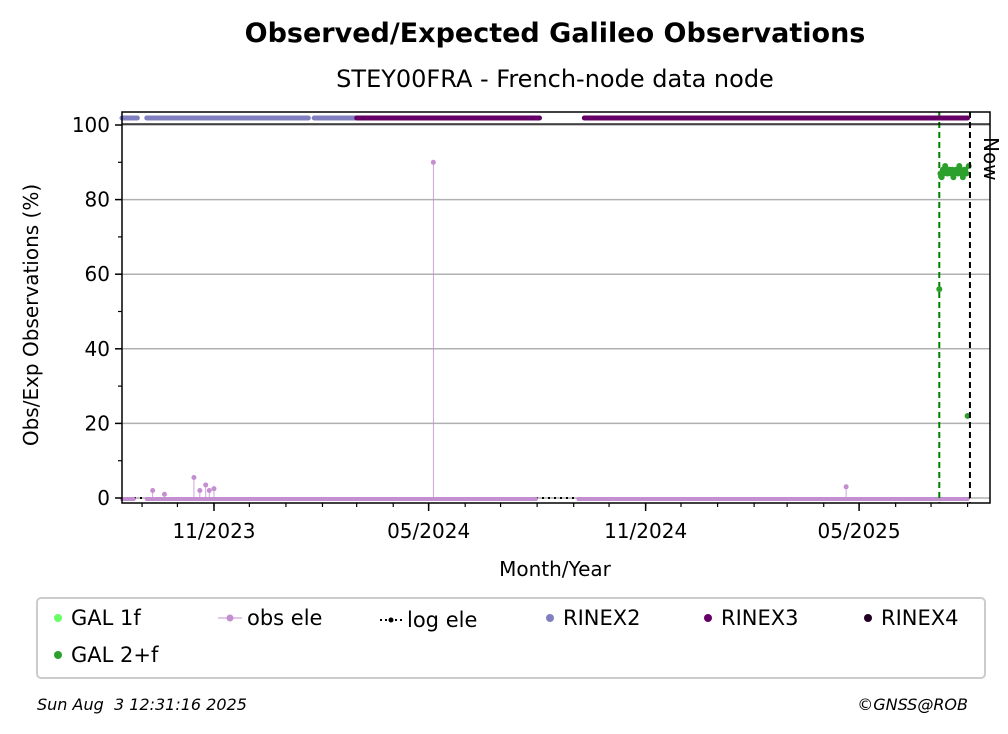  What do you see at coordinates (550, 618) in the screenshot?
I see `legend-marker-rinex2` at bounding box center [550, 618].